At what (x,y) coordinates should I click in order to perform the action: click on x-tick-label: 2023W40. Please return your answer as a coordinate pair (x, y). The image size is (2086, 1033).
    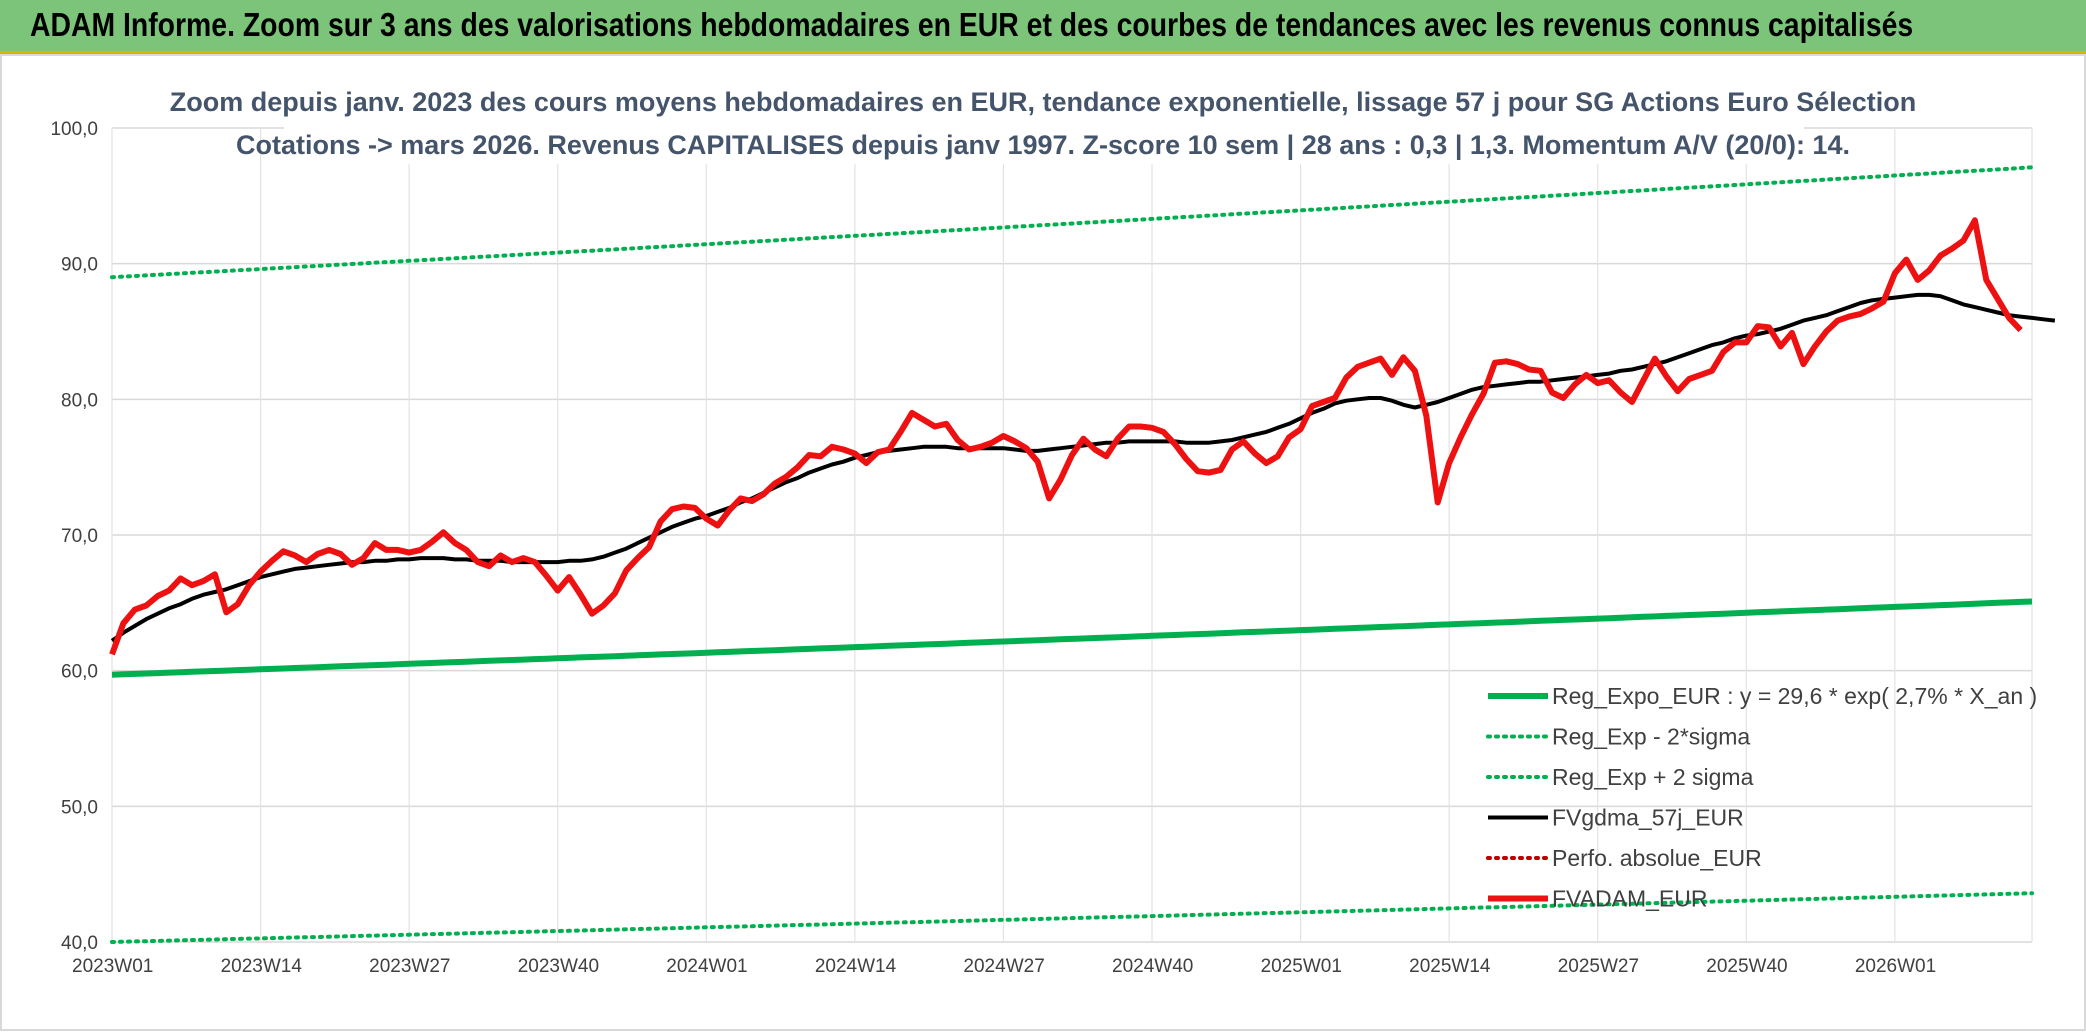
    Looking at the image, I should click on (558, 966).